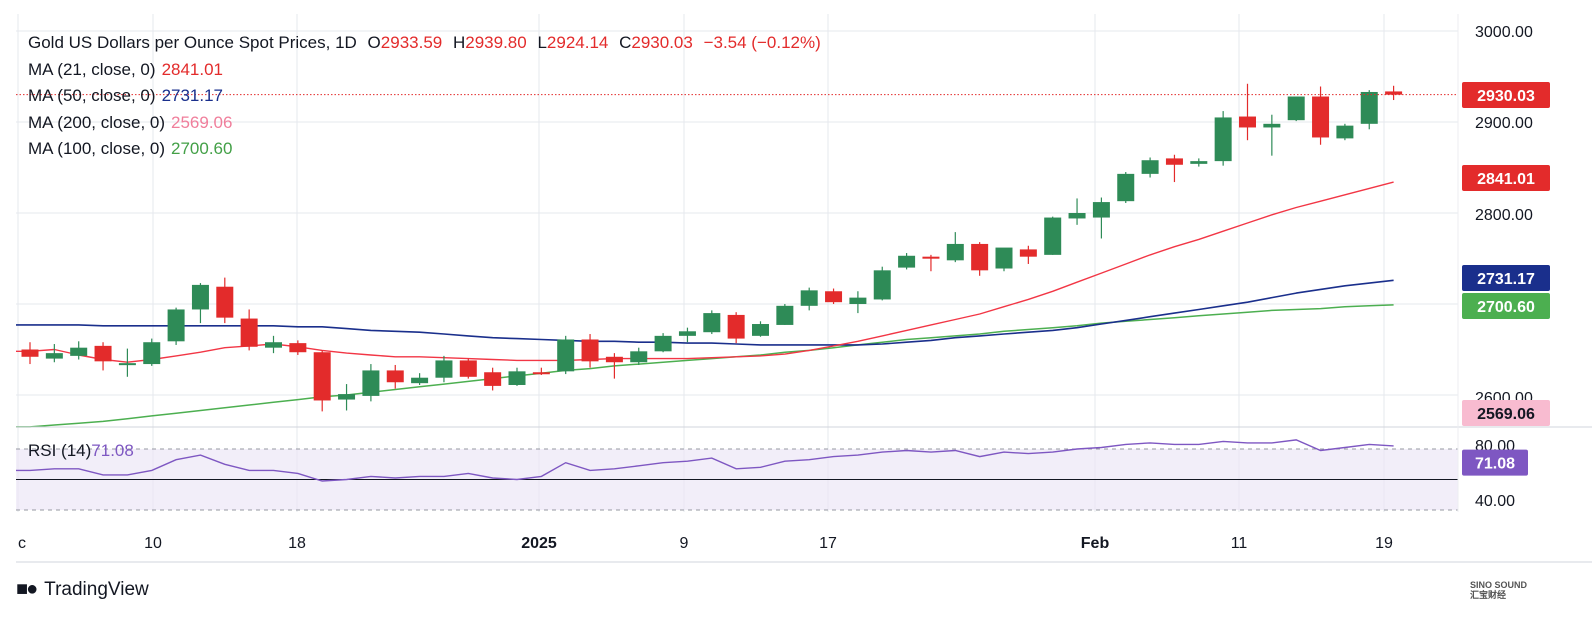 The width and height of the screenshot is (1592, 626). I want to click on badge-value: 2930.03, so click(1506, 96).